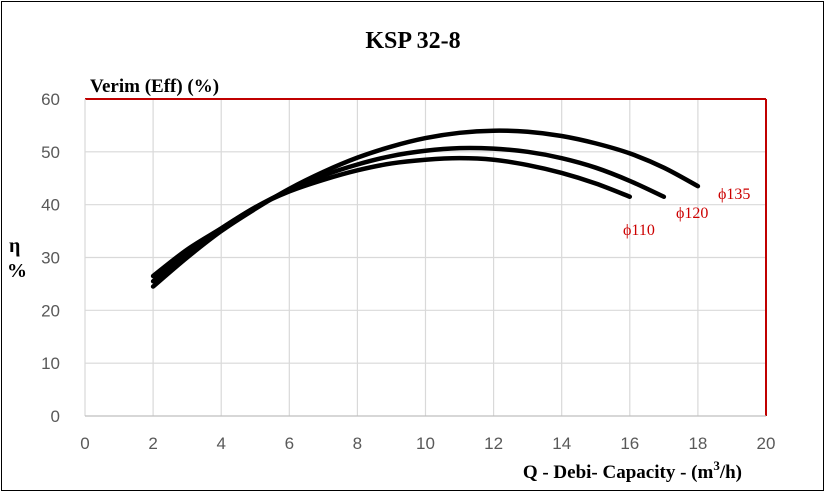  I want to click on curve-label-1: ϕ110, so click(639, 230).